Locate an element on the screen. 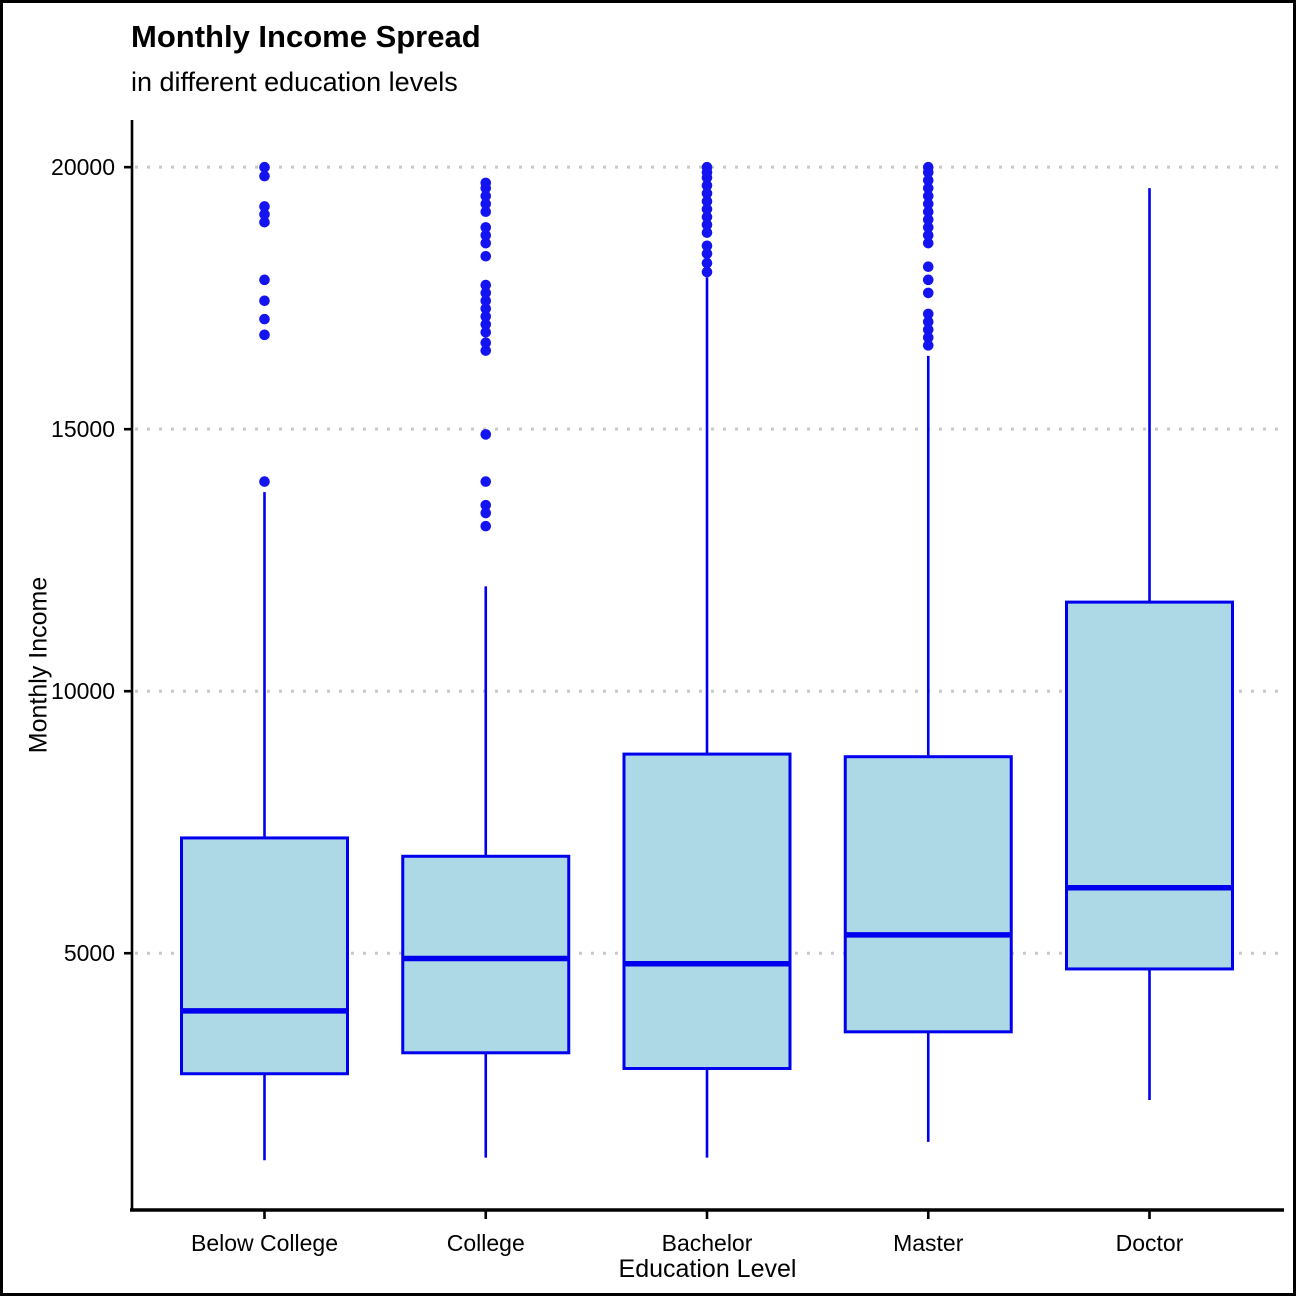 Image resolution: width=1296 pixels, height=1296 pixels. y-tick-label-20000: 20000 is located at coordinates (83, 167).